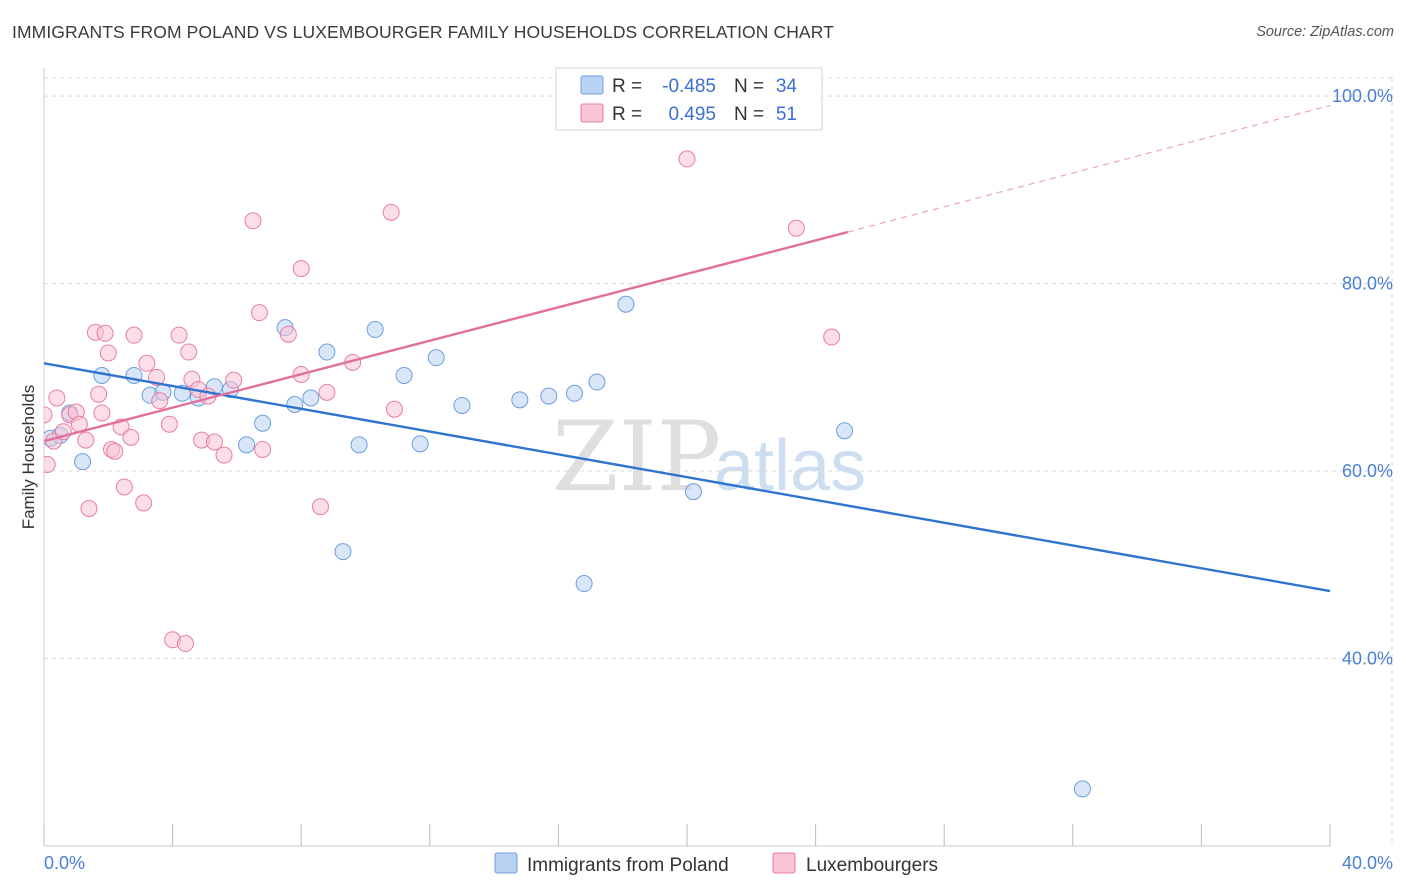  I want to click on stats-n-label-poland: N =, so click(749, 86).